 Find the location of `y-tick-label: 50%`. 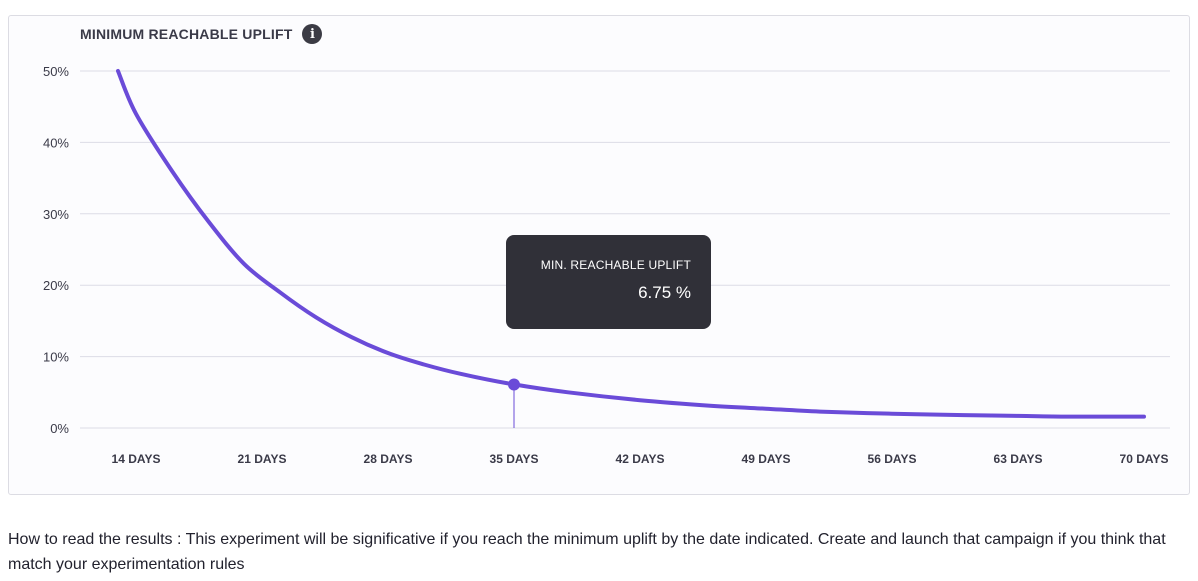

y-tick-label: 50% is located at coordinates (56, 71).